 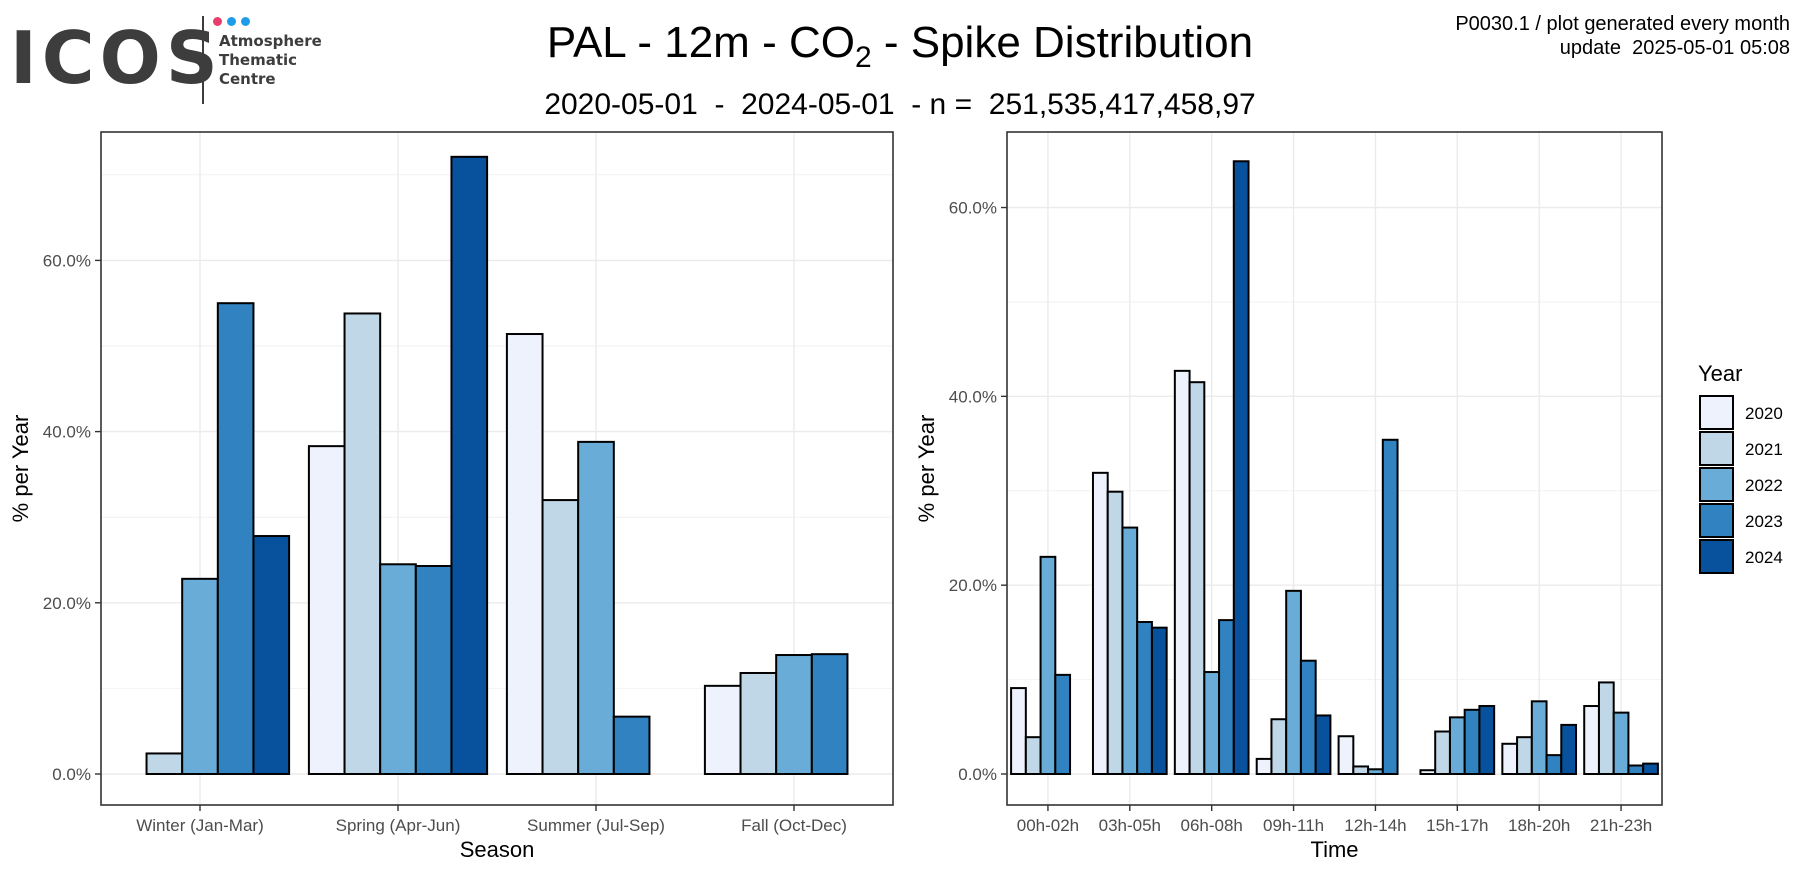 What do you see at coordinates (1716, 520) in the screenshot?
I see `legend-swatch-2023` at bounding box center [1716, 520].